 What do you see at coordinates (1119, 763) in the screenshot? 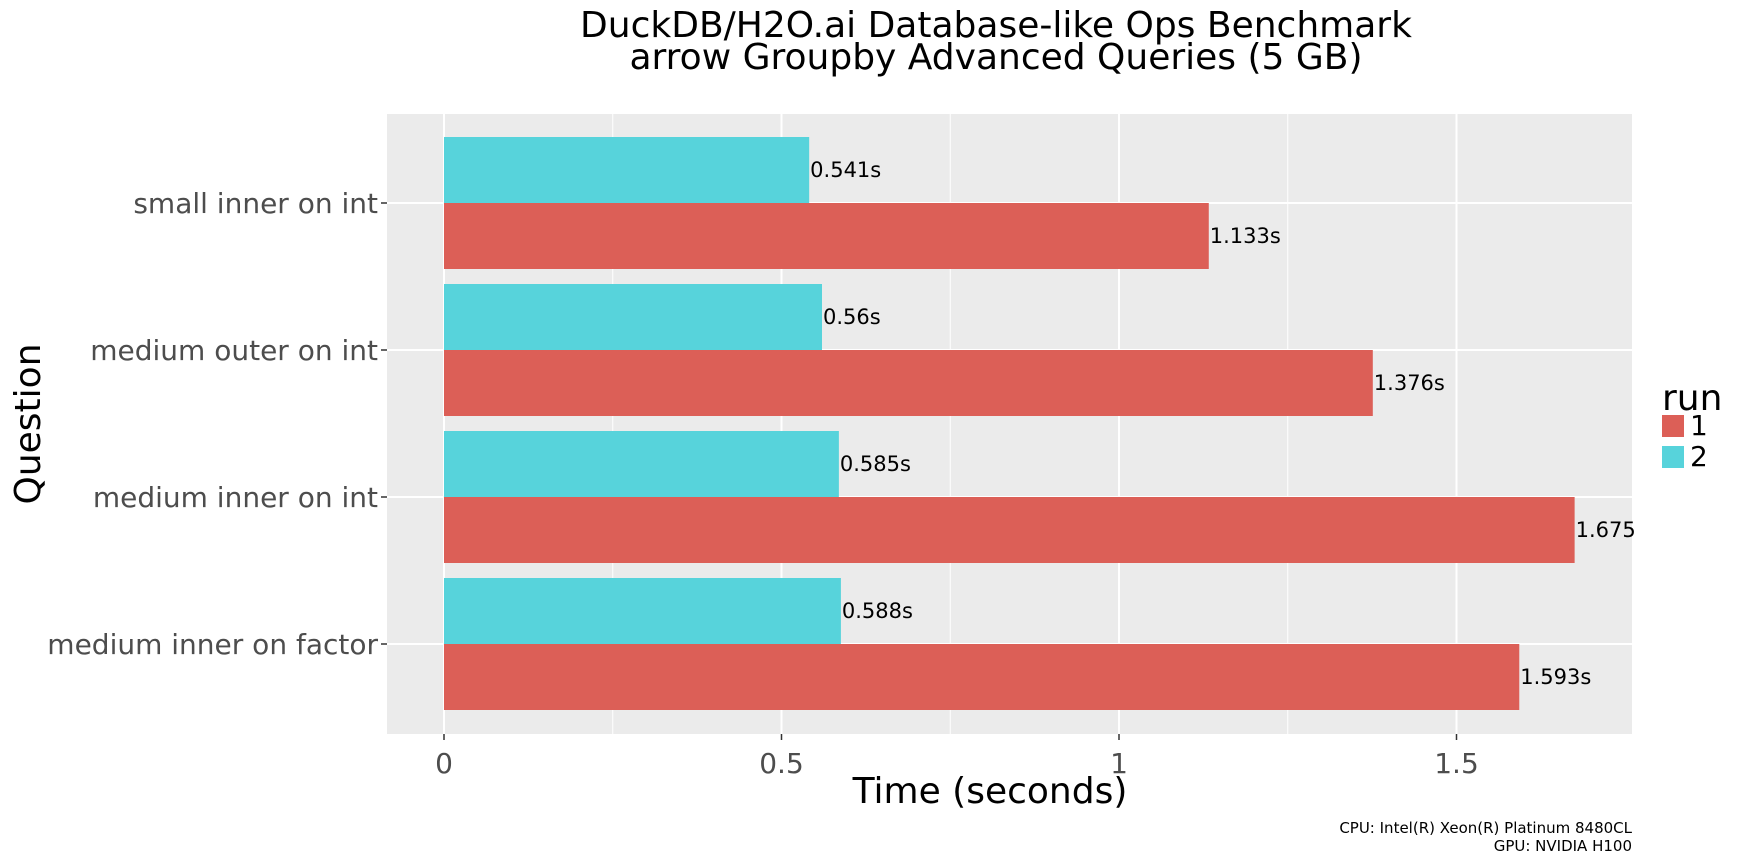
I see `x-tick-label: 1` at bounding box center [1119, 763].